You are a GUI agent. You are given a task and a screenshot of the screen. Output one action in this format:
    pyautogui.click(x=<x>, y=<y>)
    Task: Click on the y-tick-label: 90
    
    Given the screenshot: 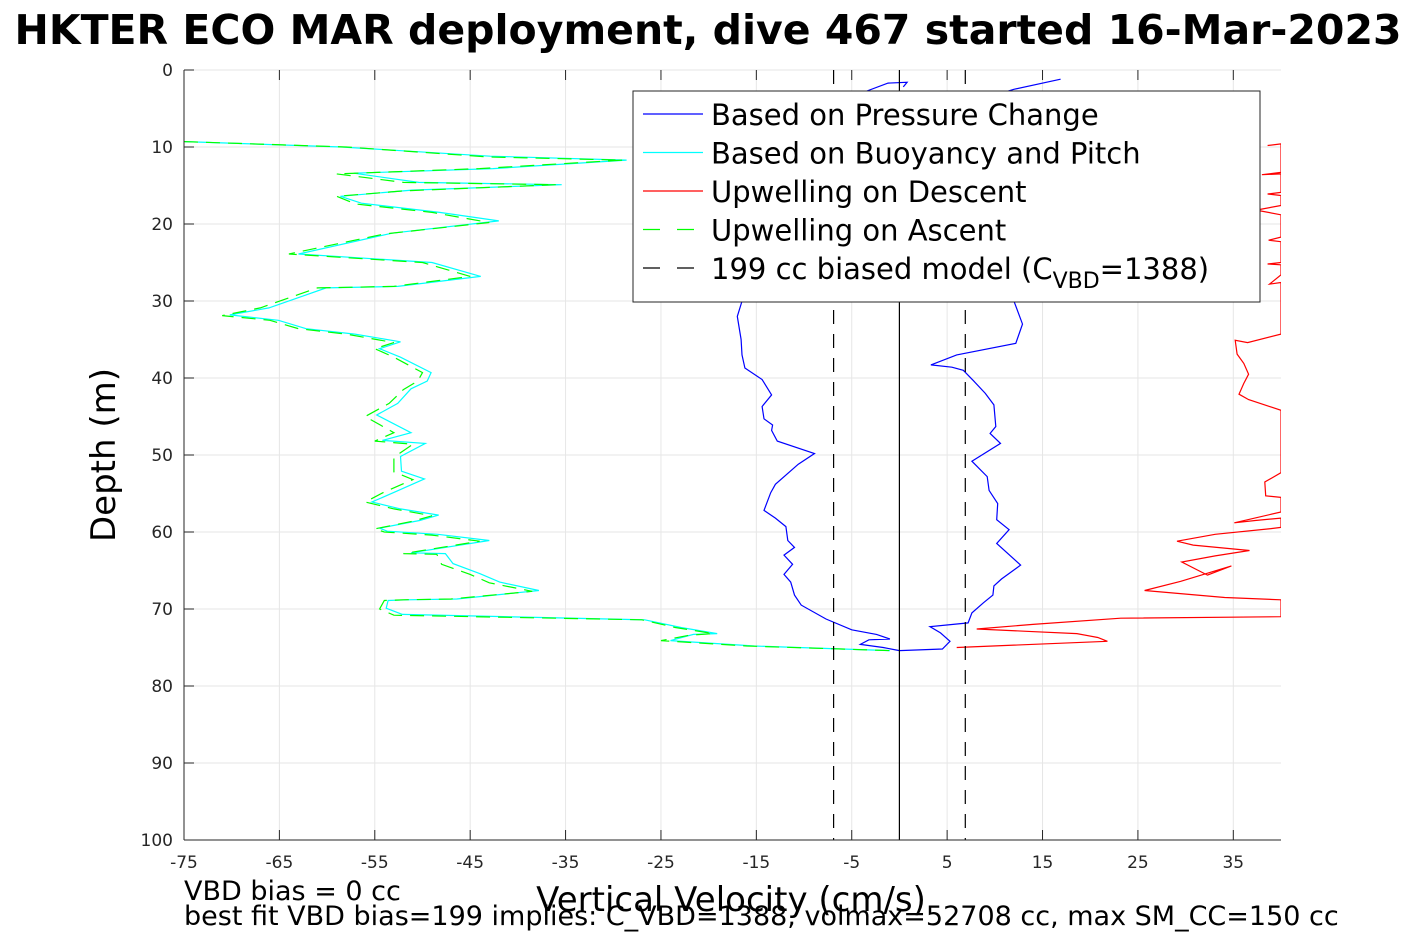 What is the action you would take?
    pyautogui.click(x=162, y=764)
    